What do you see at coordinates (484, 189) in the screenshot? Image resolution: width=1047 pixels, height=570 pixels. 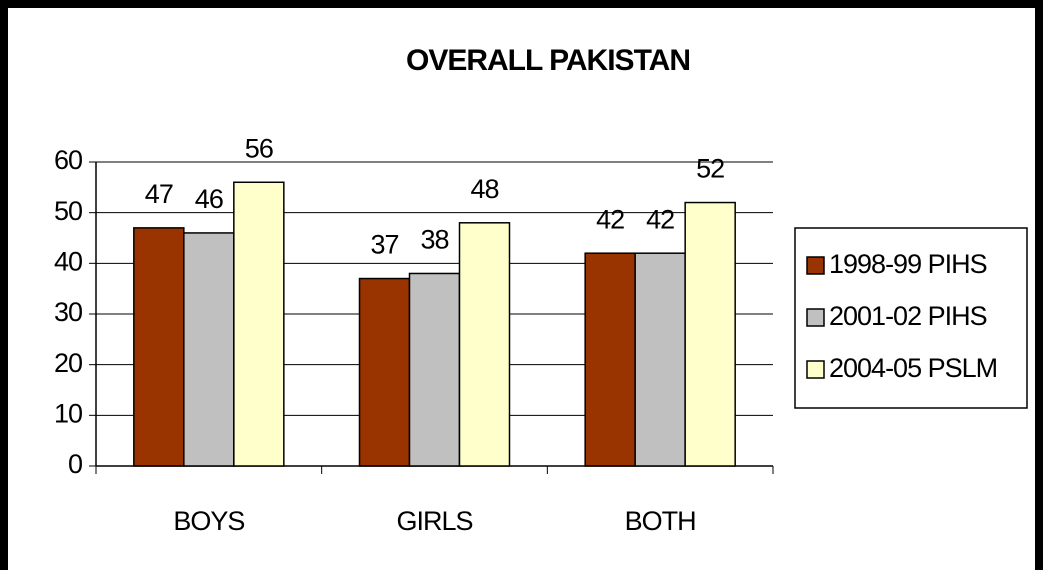 I see `value-label: 48` at bounding box center [484, 189].